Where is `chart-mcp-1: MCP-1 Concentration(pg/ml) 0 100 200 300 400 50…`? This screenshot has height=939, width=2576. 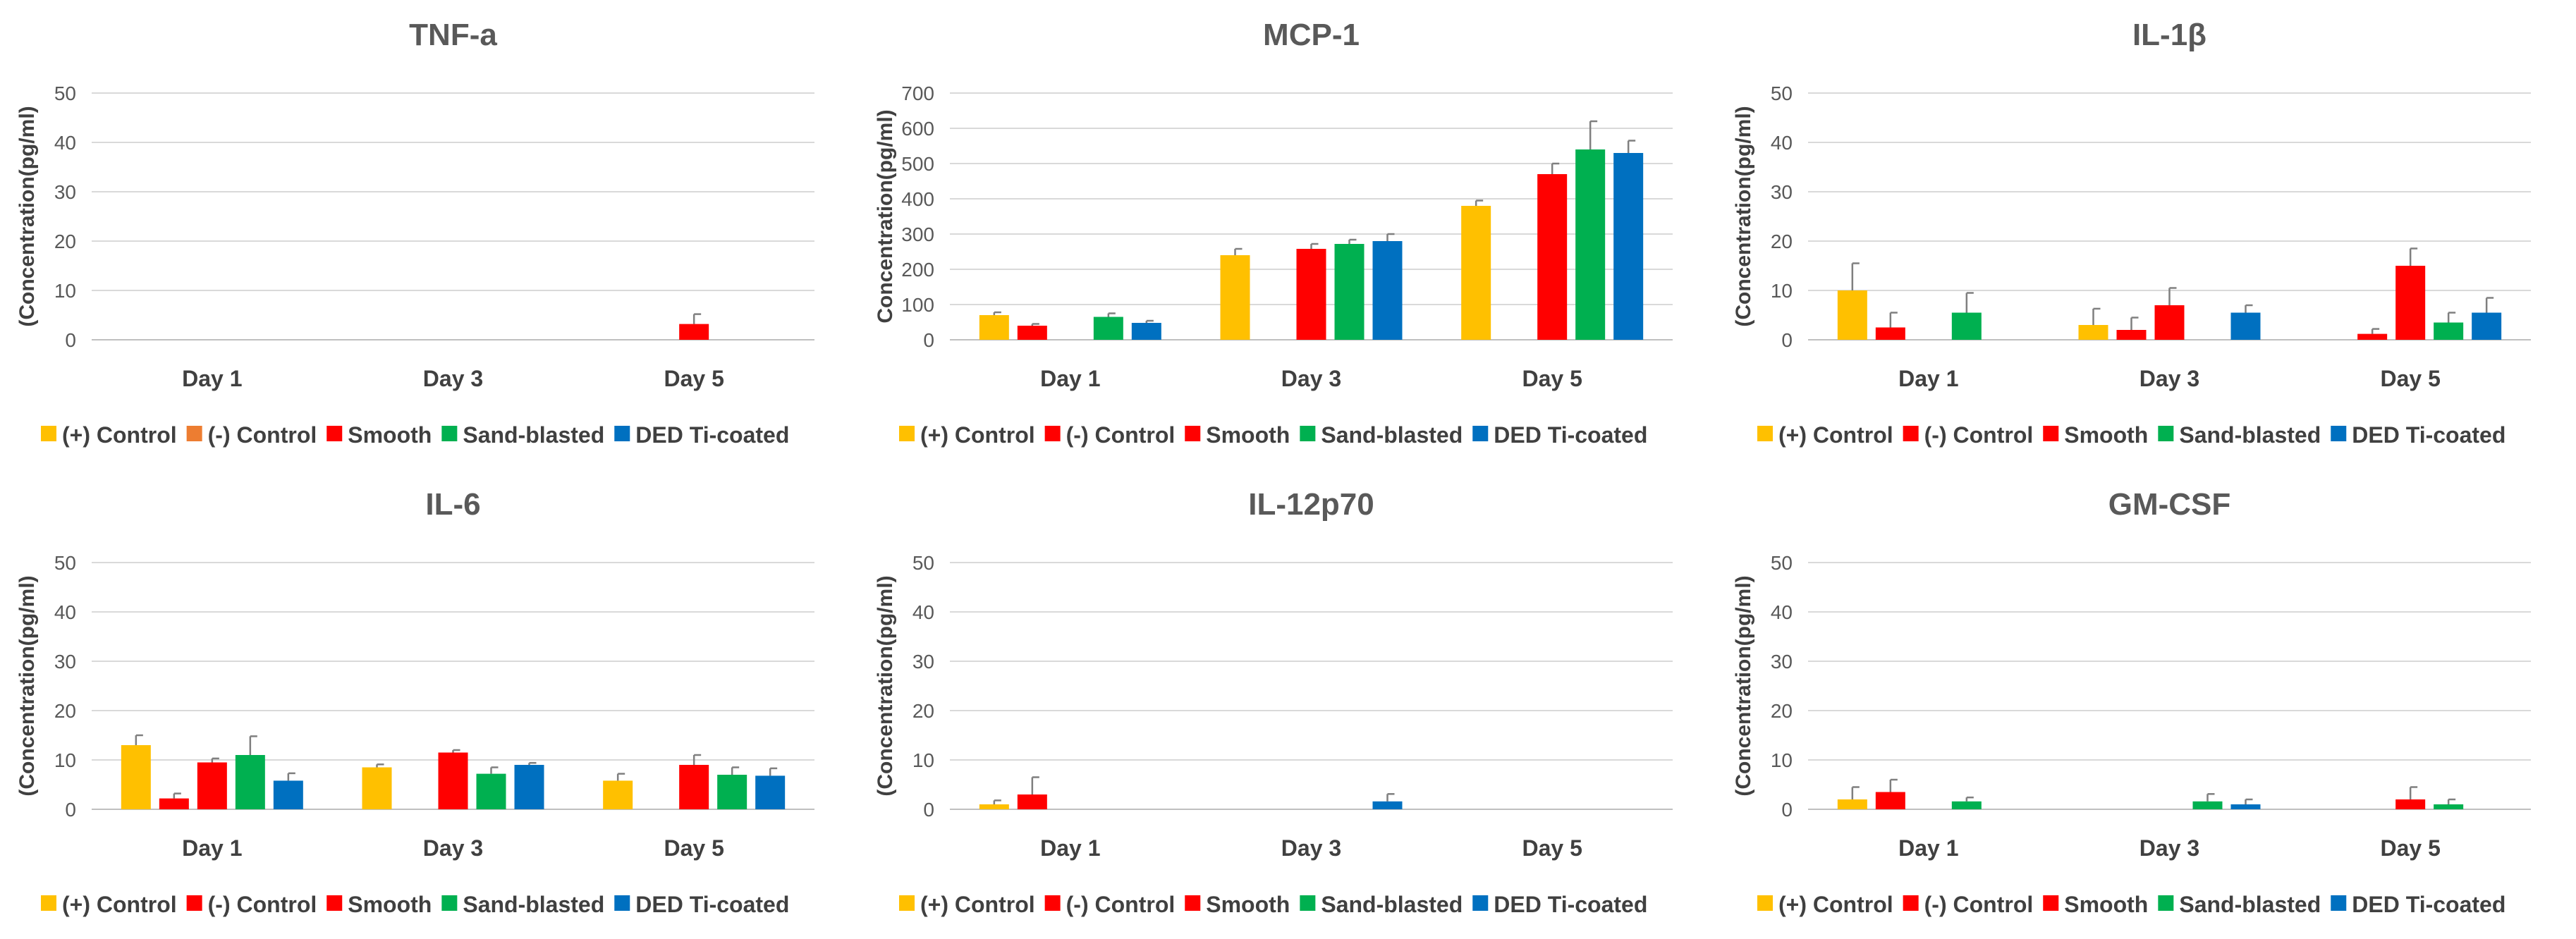 chart-mcp-1: MCP-1 Concentration(pg/ml) 0 100 200 300 400 50… is located at coordinates (1274, 233).